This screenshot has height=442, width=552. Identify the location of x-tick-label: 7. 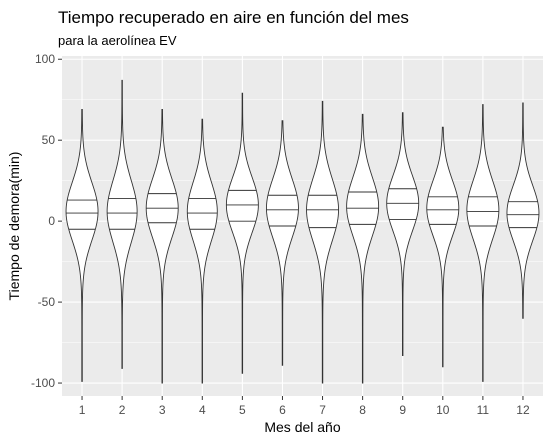
(322, 410).